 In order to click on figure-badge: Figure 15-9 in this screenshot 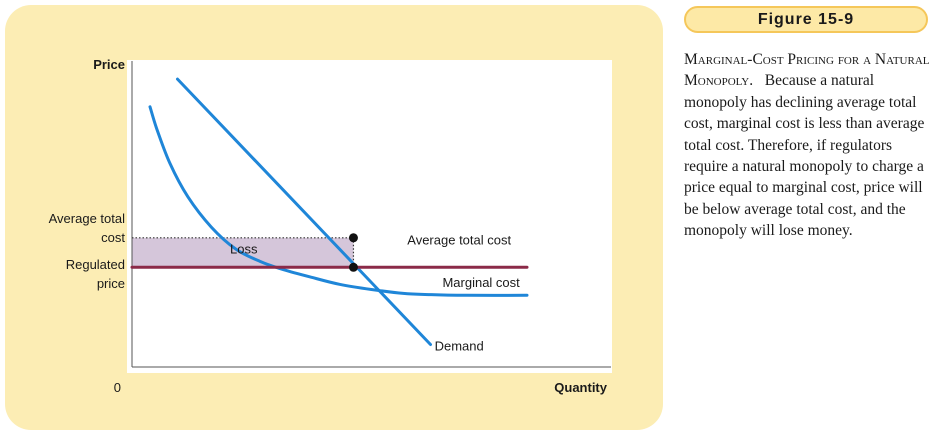, I will do `click(806, 19)`.